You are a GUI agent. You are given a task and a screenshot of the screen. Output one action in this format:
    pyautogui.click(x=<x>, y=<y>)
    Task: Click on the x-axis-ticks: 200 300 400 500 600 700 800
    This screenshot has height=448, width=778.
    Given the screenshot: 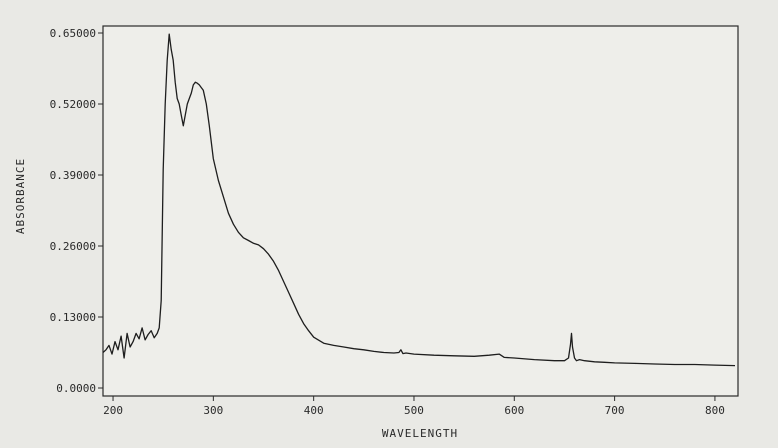 What is the action you would take?
    pyautogui.click(x=414, y=406)
    